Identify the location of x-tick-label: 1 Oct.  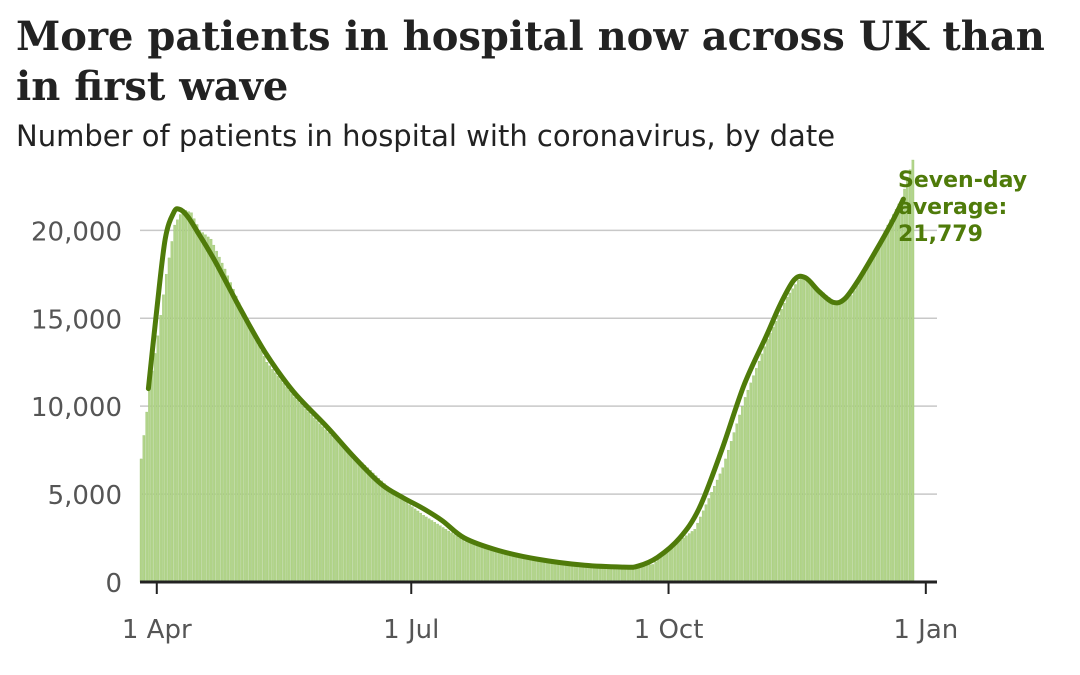
(669, 630).